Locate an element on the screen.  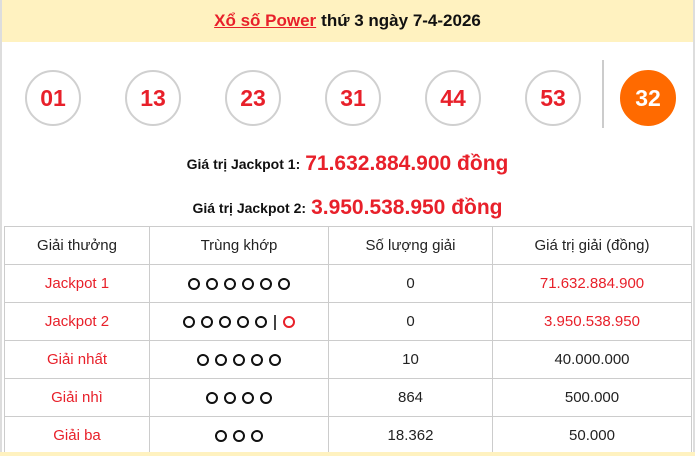
jackpot2-line: Giá trị Jackpot 2: 3.950.538.950 đồng is located at coordinates (347, 208).